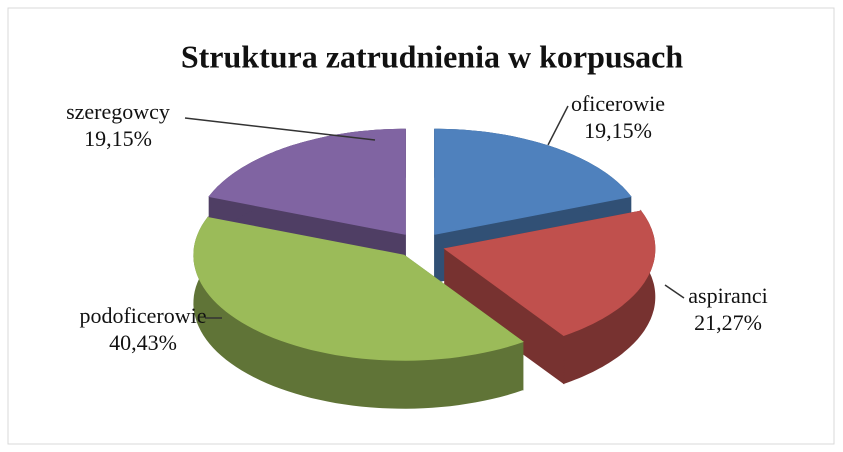 The width and height of the screenshot is (843, 452). I want to click on category-label: szeregowcy, so click(118, 111).